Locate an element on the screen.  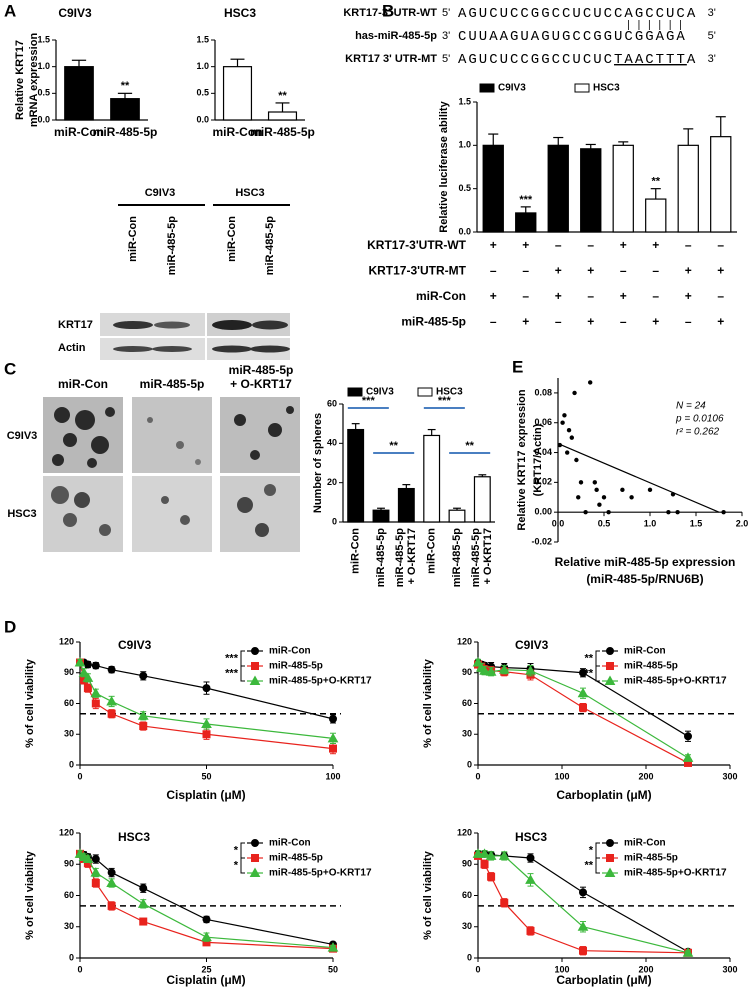
y-axis-label: % of cell viability is located at coordinates (428, 703).